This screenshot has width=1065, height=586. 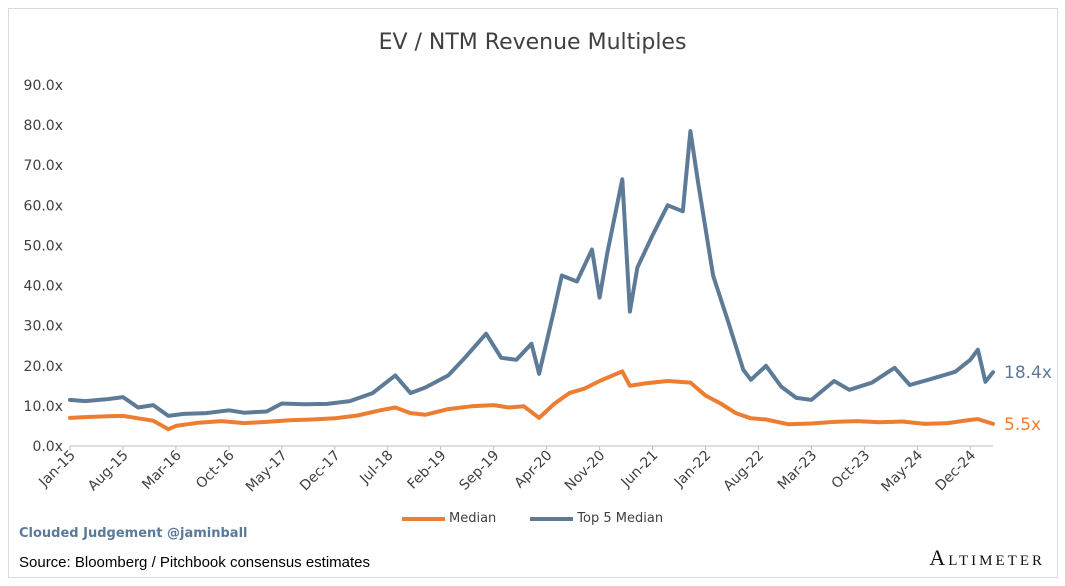 I want to click on legend-swatch-top5, so click(x=552, y=518).